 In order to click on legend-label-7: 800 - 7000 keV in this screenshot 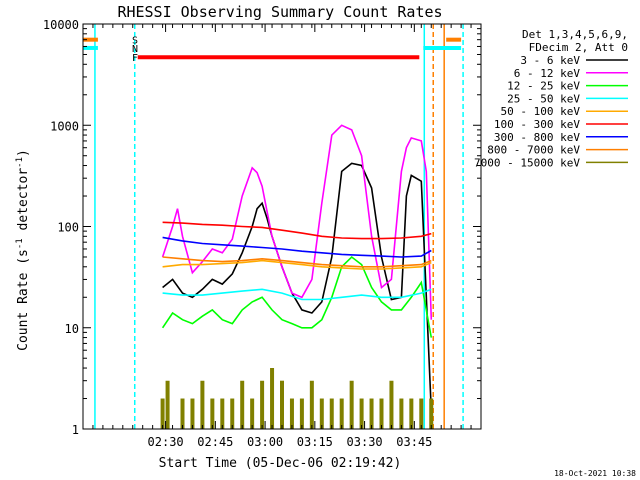, I will do `click(533, 150)`.